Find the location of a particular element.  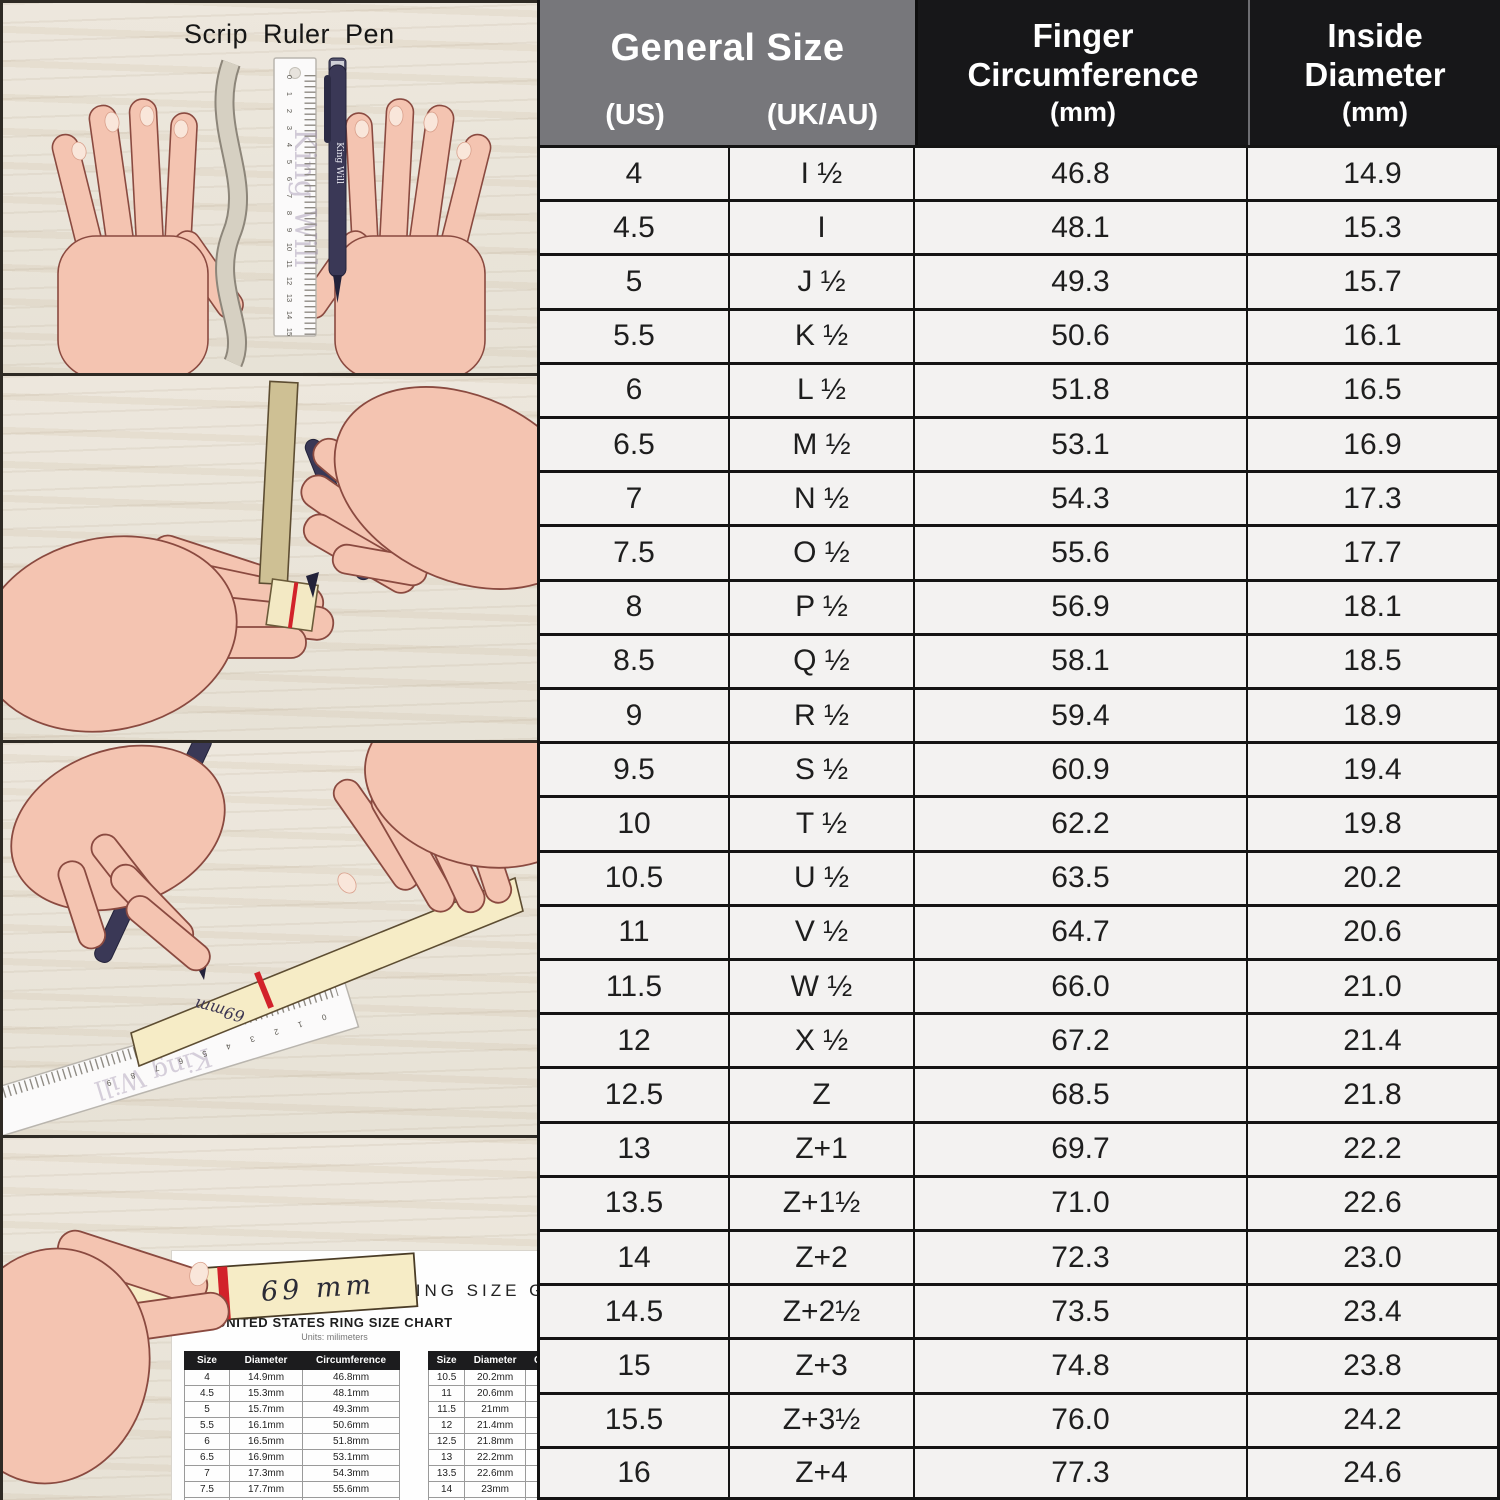

cell-us-size: 14 is located at coordinates (635, 1258).